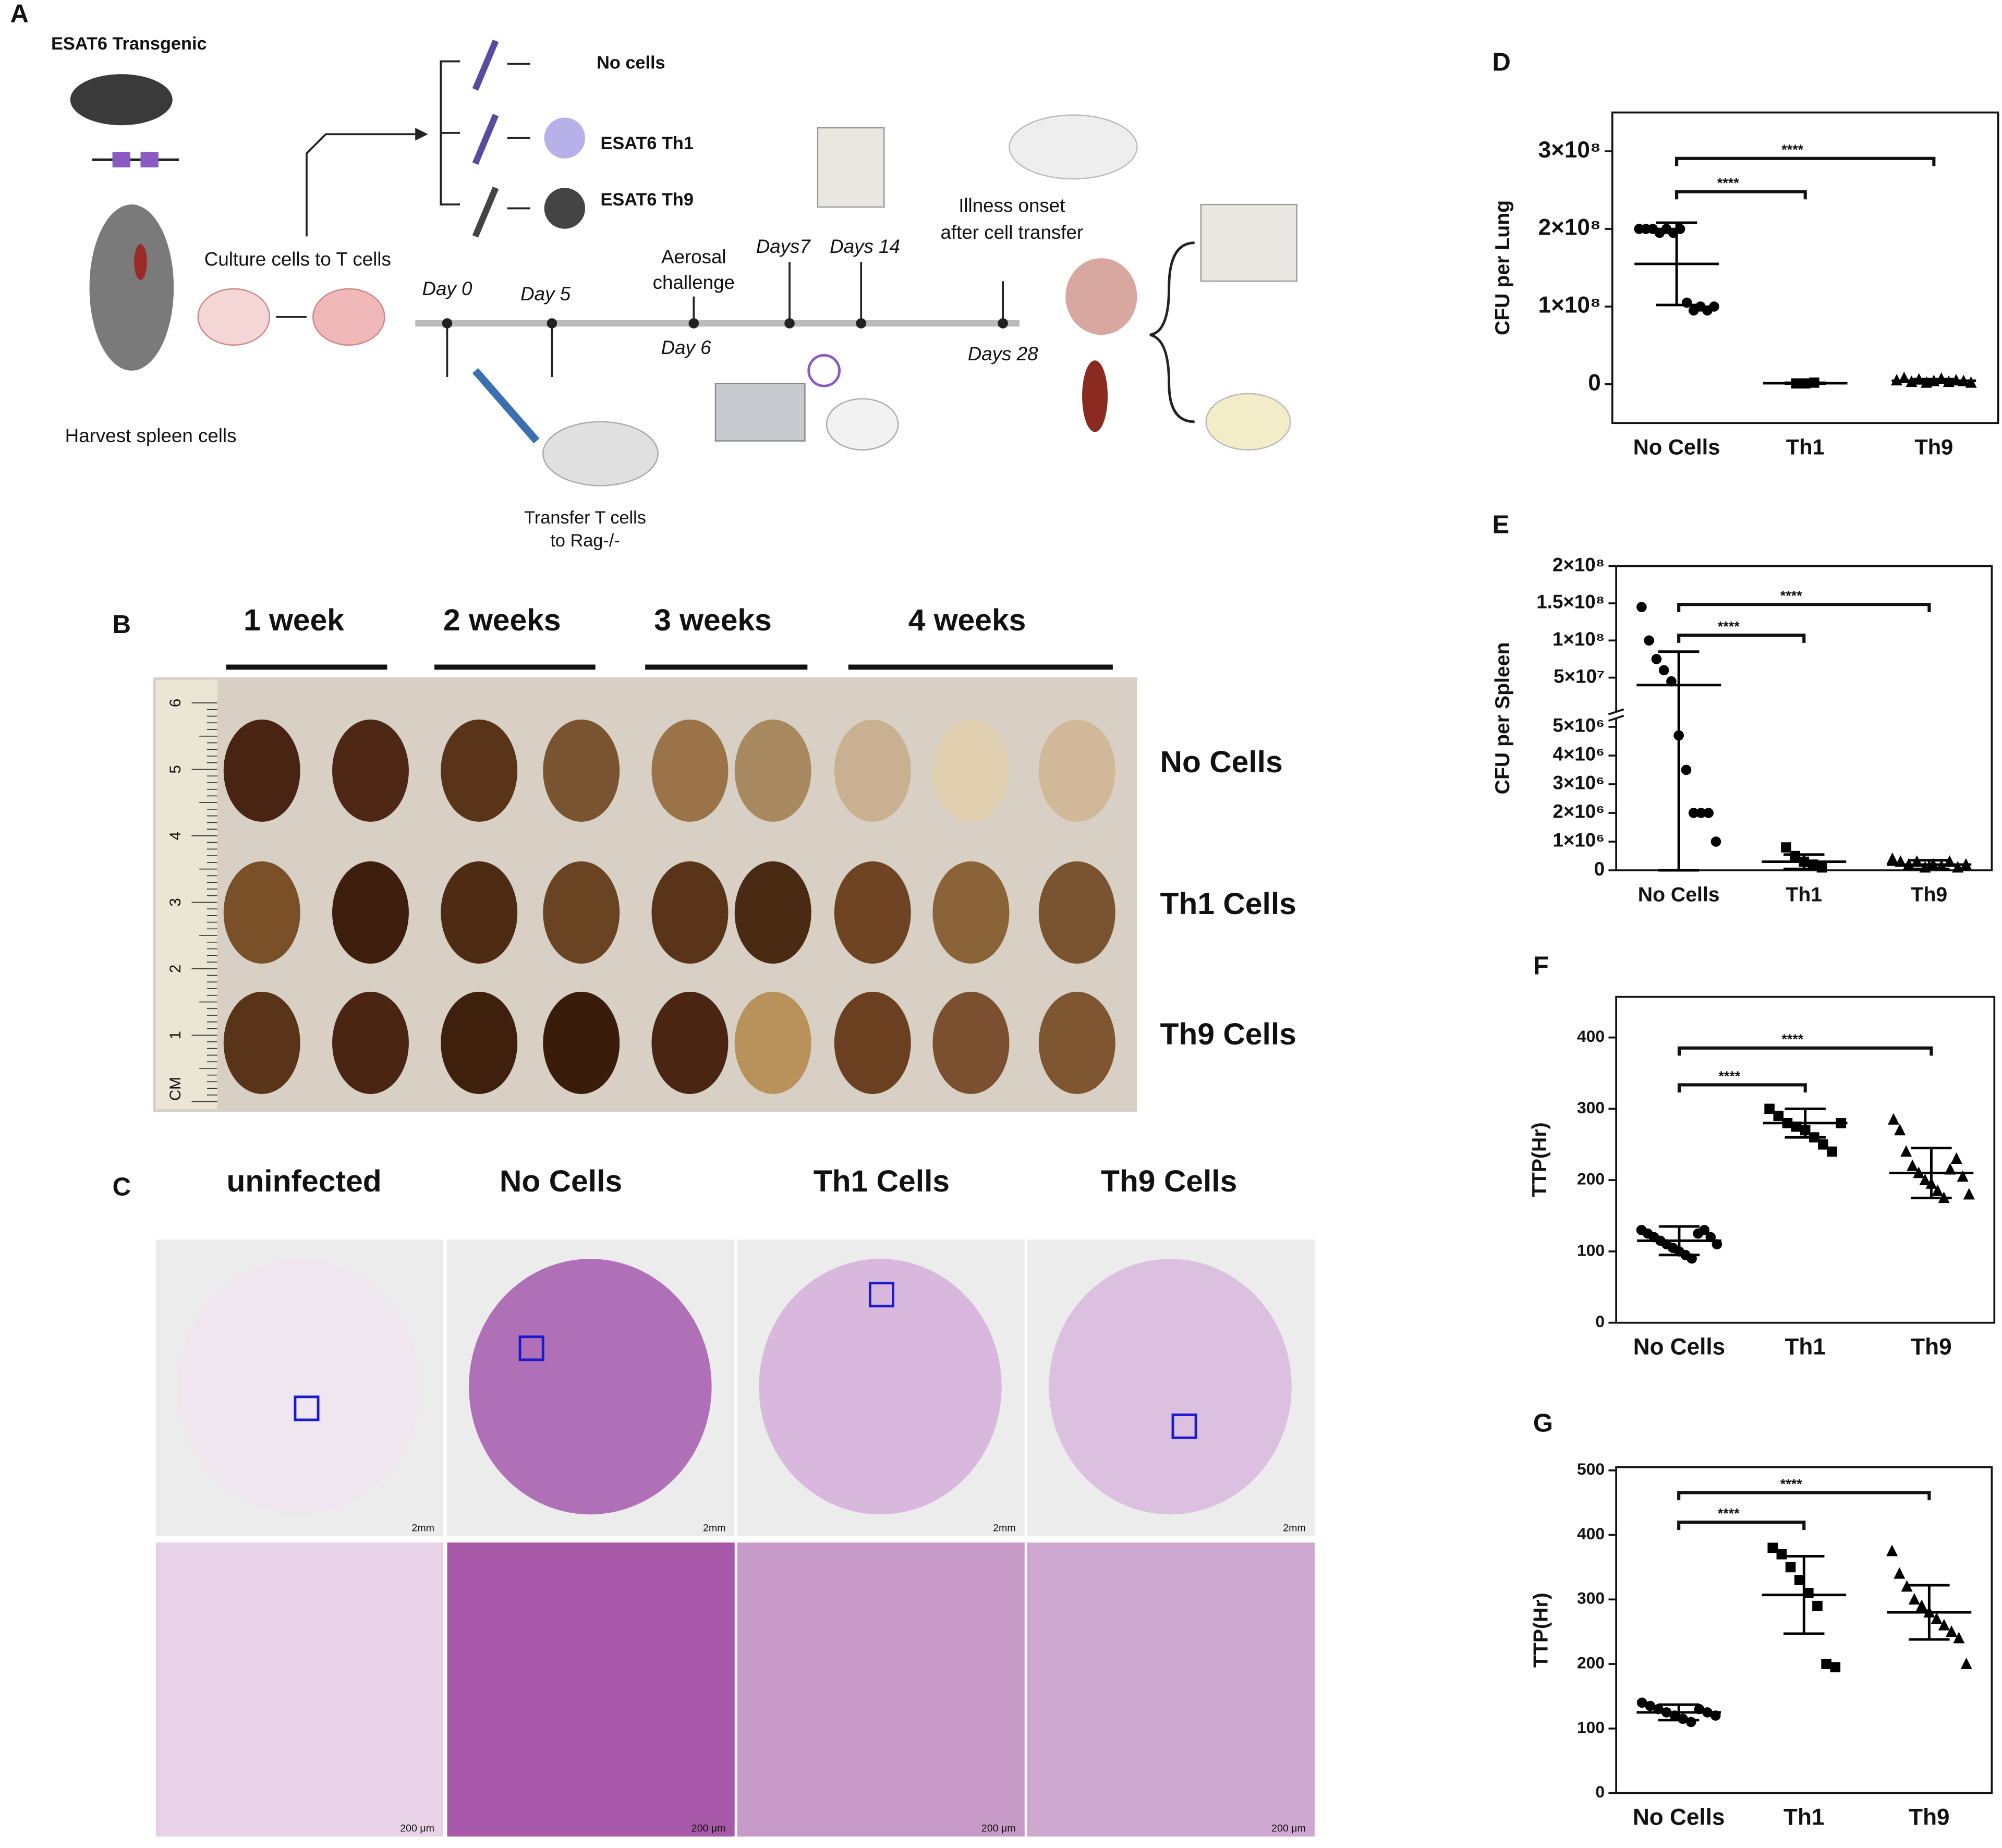 The width and height of the screenshot is (2002, 1848). What do you see at coordinates (1599, 869) in the screenshot?
I see `y-tick-label: 0` at bounding box center [1599, 869].